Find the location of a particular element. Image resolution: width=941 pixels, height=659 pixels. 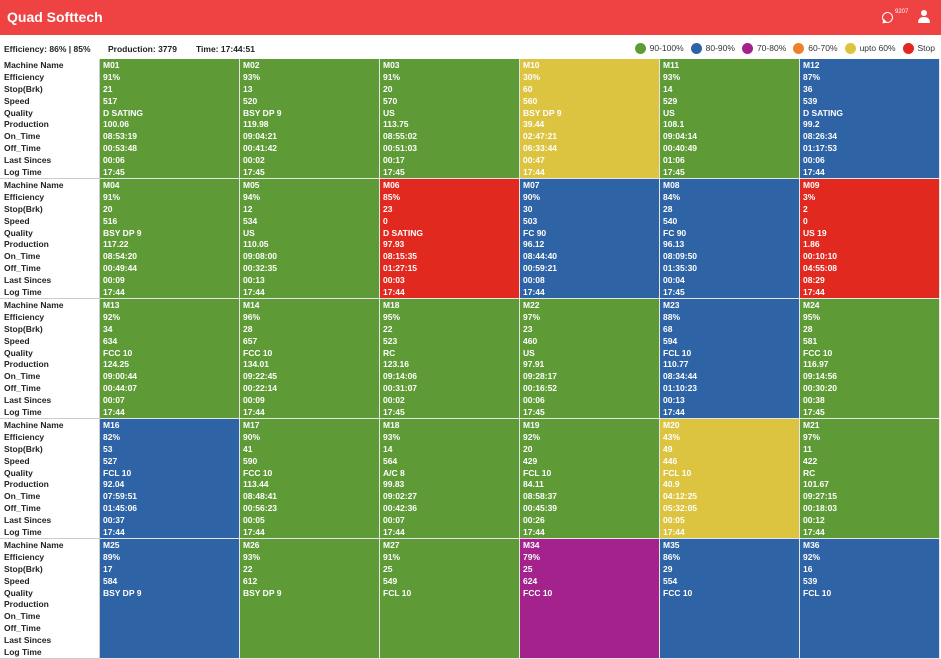

machine-field-value: 00:10:10 is located at coordinates (820, 256).